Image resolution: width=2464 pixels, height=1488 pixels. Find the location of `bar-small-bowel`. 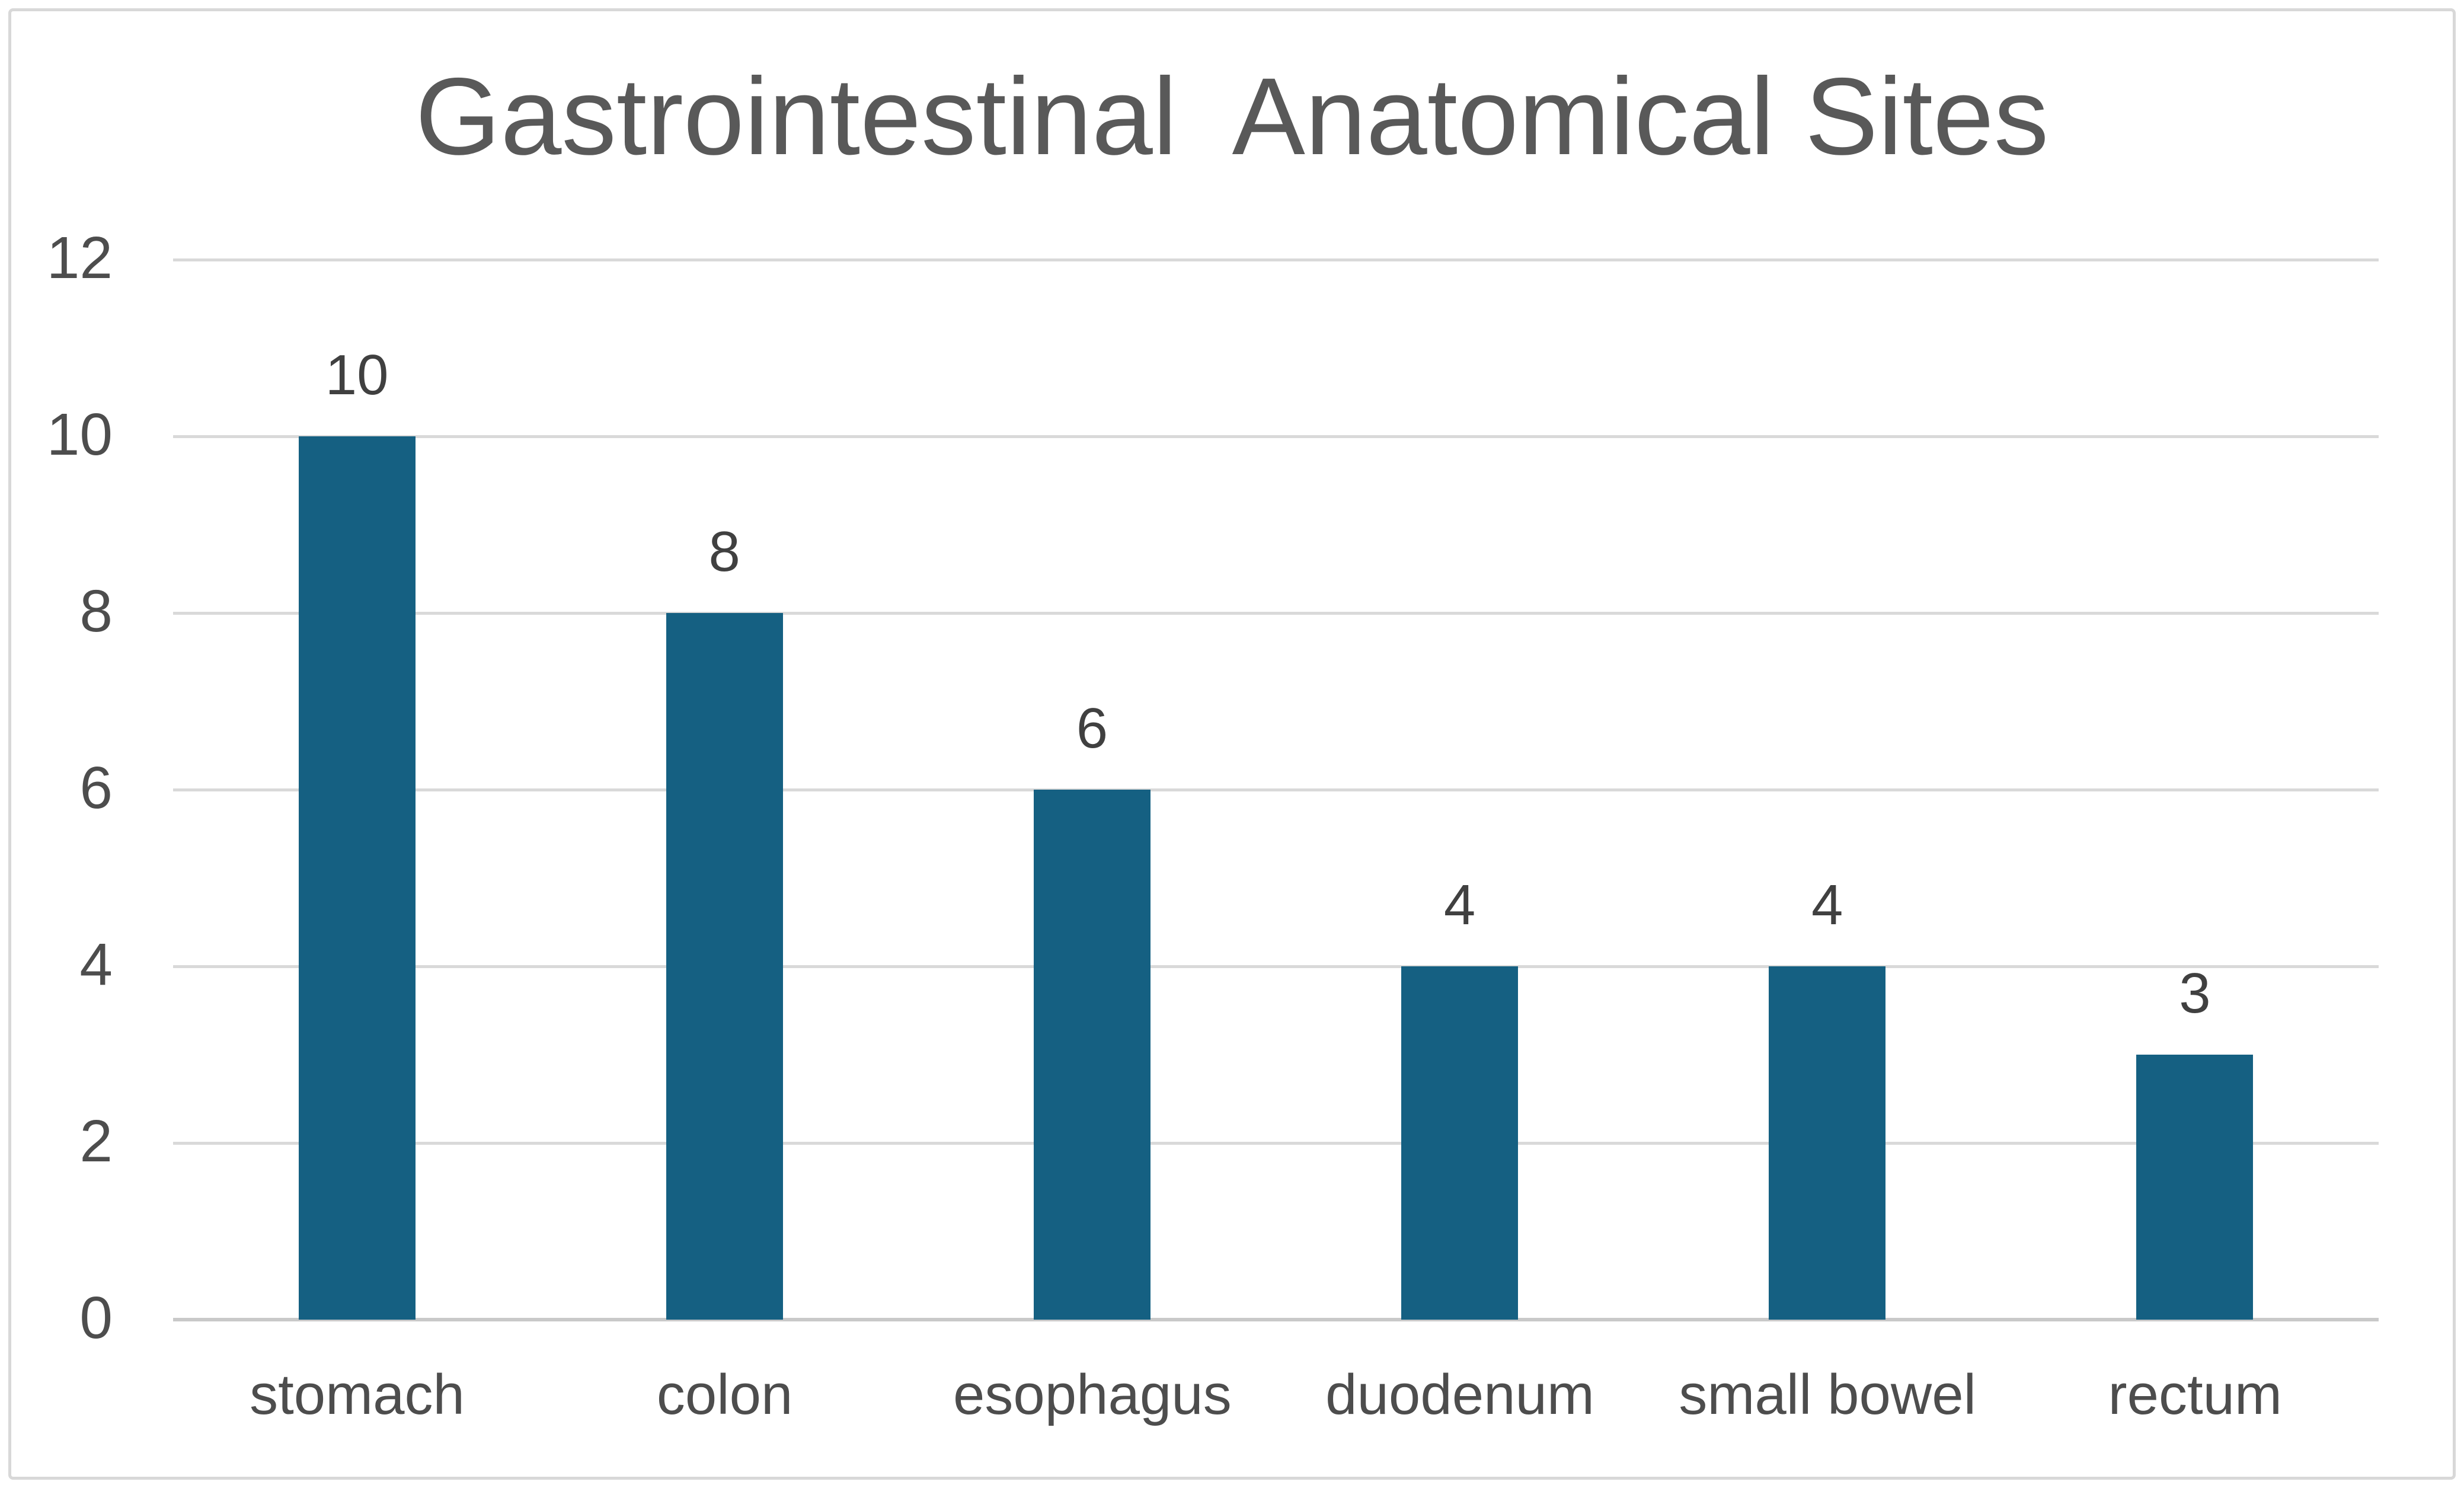

bar-small-bowel is located at coordinates (1828, 1143).